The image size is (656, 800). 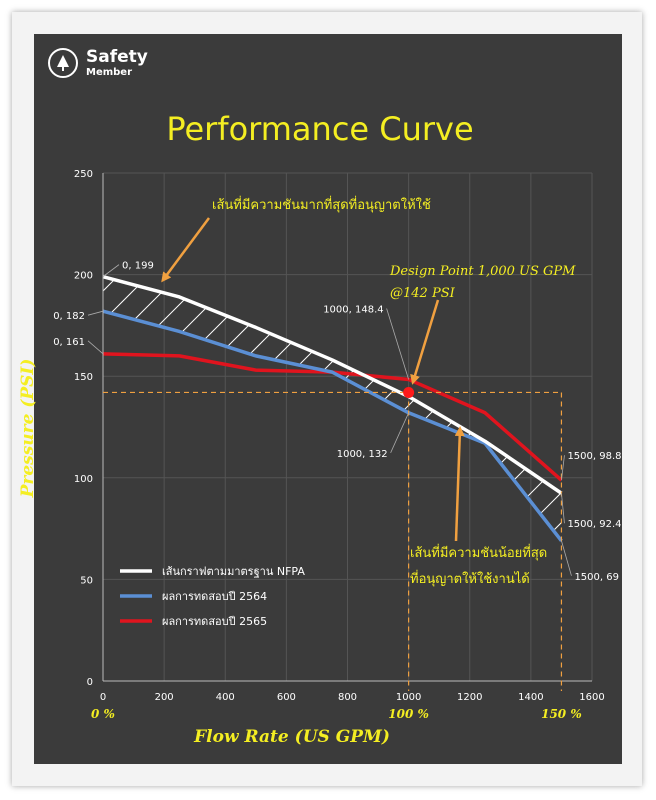 What do you see at coordinates (138, 266) in the screenshot?
I see `point-label: 0, 199` at bounding box center [138, 266].